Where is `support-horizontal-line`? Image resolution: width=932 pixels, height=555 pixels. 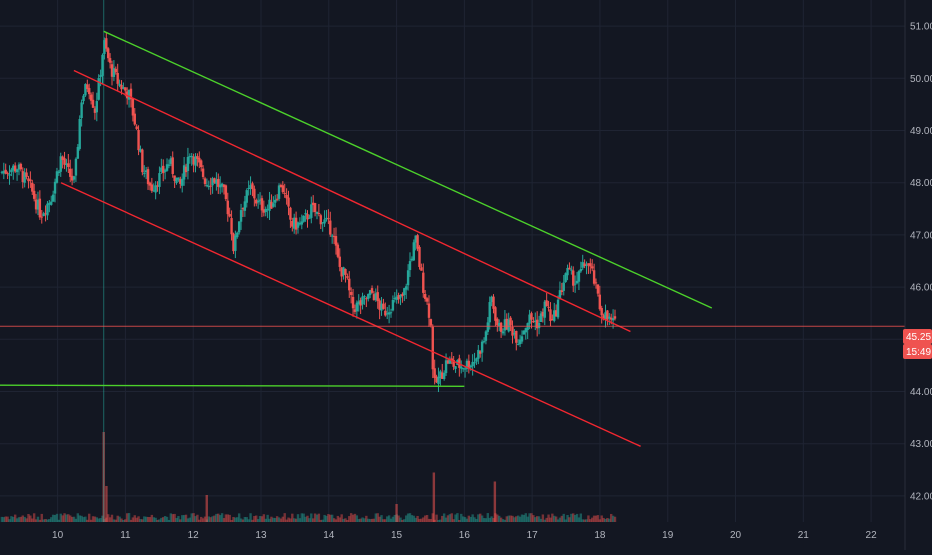 support-horizontal-line is located at coordinates (232, 385).